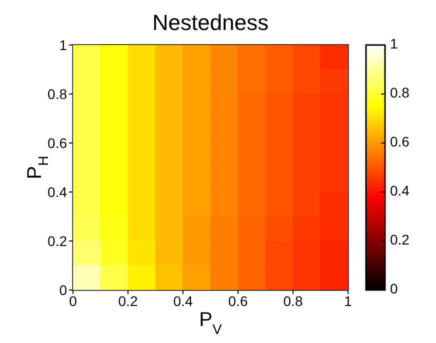  Describe the element at coordinates (400, 190) in the screenshot. I see `color-bar-label: 0.4` at that location.